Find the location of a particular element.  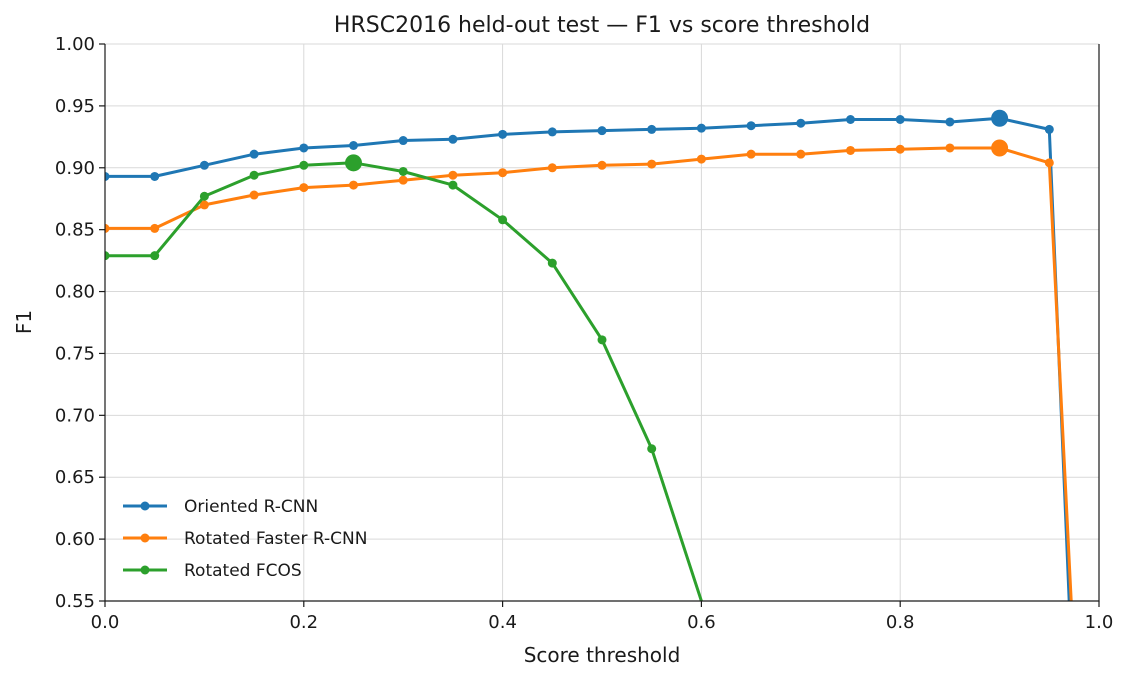

x-axis-label: Score threshold is located at coordinates (602, 655).